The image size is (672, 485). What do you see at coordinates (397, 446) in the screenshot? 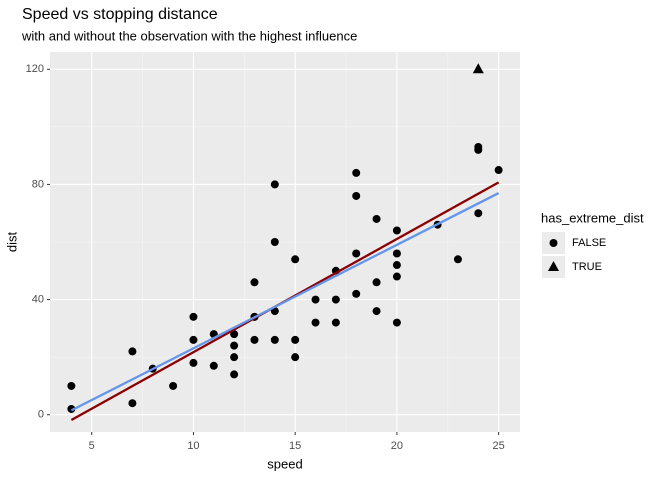
I see `x-tick-label: 20` at bounding box center [397, 446].